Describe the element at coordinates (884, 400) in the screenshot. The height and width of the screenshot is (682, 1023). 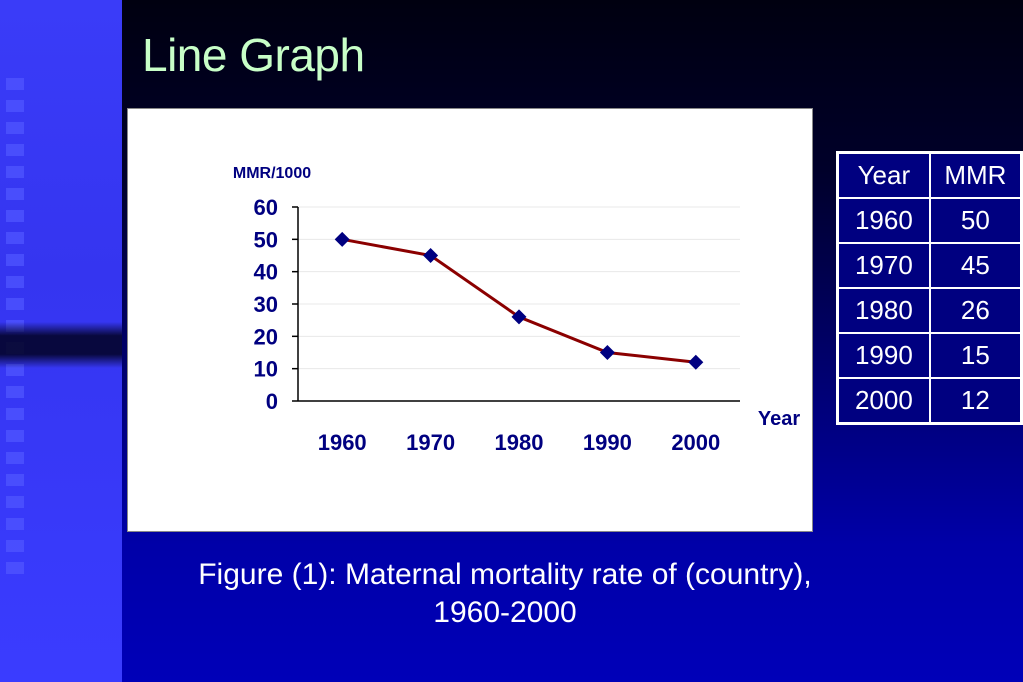
I see `table-cell-year: 2000` at that location.